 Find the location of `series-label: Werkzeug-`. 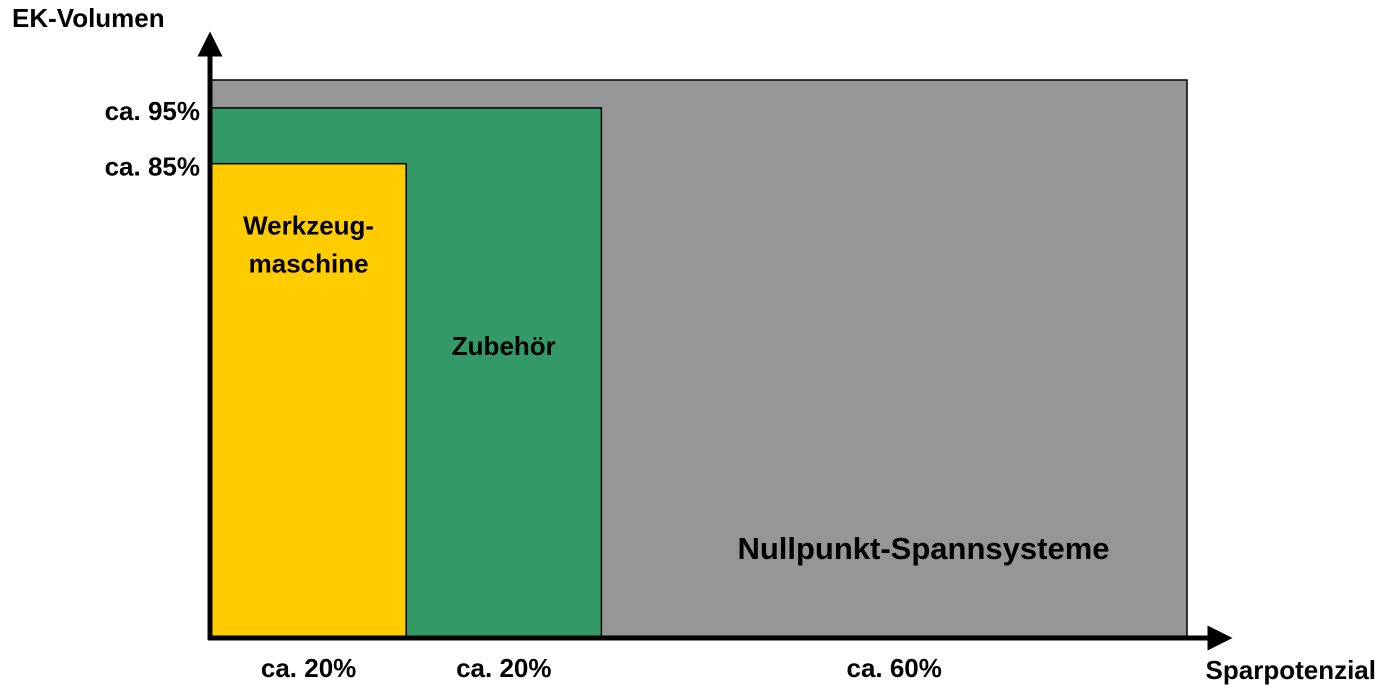

series-label: Werkzeug- is located at coordinates (308, 226).